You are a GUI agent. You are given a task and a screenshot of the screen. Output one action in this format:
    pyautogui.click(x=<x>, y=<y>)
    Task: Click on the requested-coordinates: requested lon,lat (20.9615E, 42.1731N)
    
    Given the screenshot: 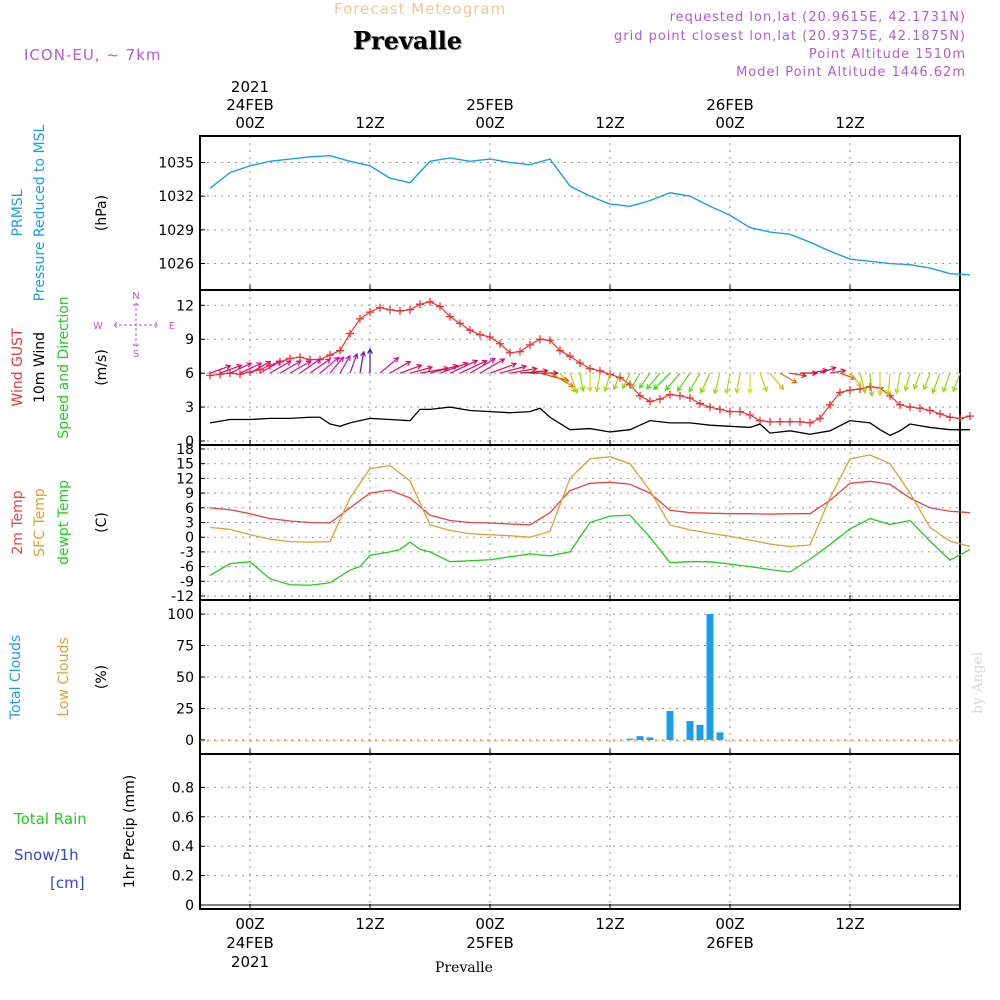 What is the action you would take?
    pyautogui.click(x=817, y=17)
    